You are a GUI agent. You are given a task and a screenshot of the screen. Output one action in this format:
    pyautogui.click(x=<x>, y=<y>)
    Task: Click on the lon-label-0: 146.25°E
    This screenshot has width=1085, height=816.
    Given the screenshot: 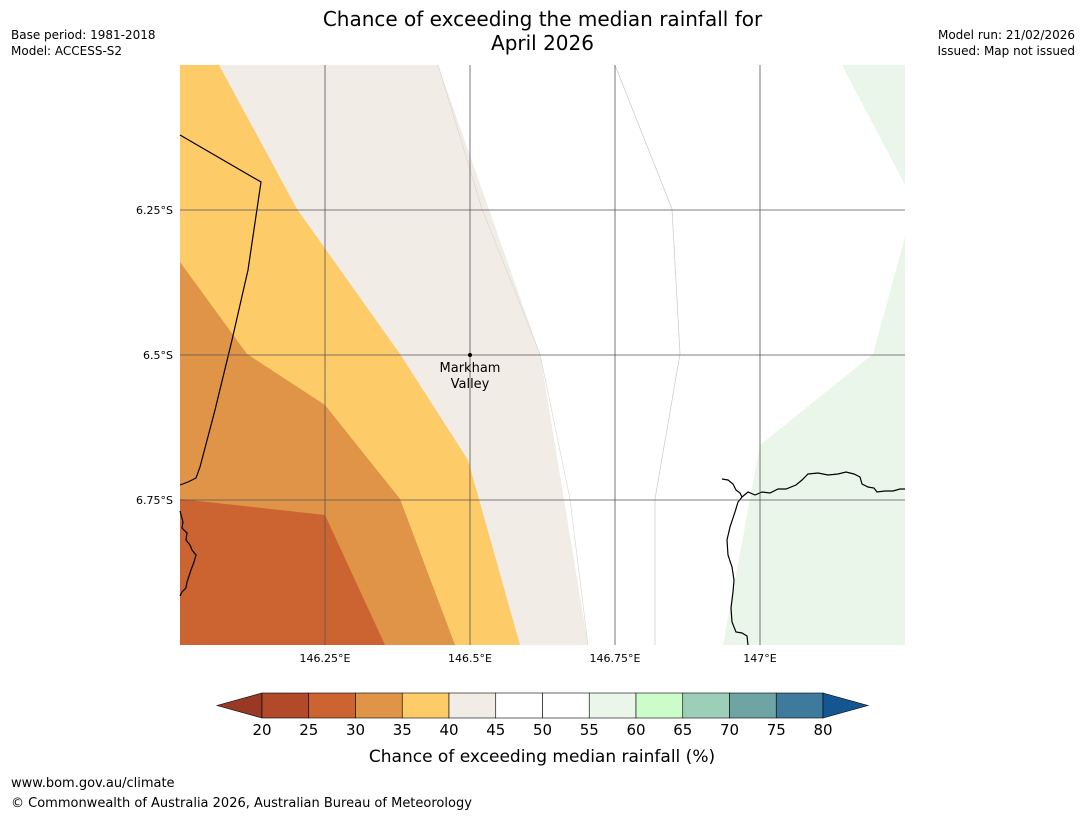 What is the action you would take?
    pyautogui.click(x=325, y=658)
    